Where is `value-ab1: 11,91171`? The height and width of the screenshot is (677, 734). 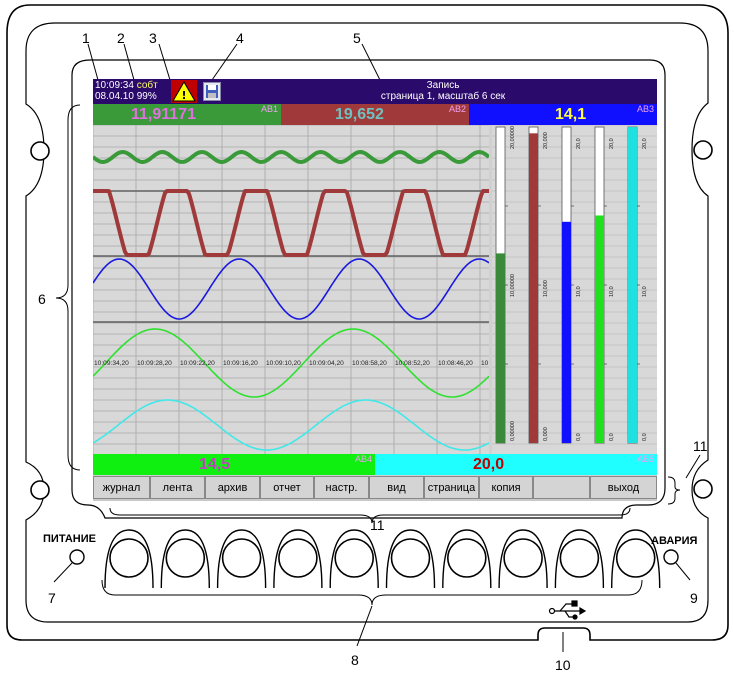 value-ab1: 11,91171 is located at coordinates (163, 114).